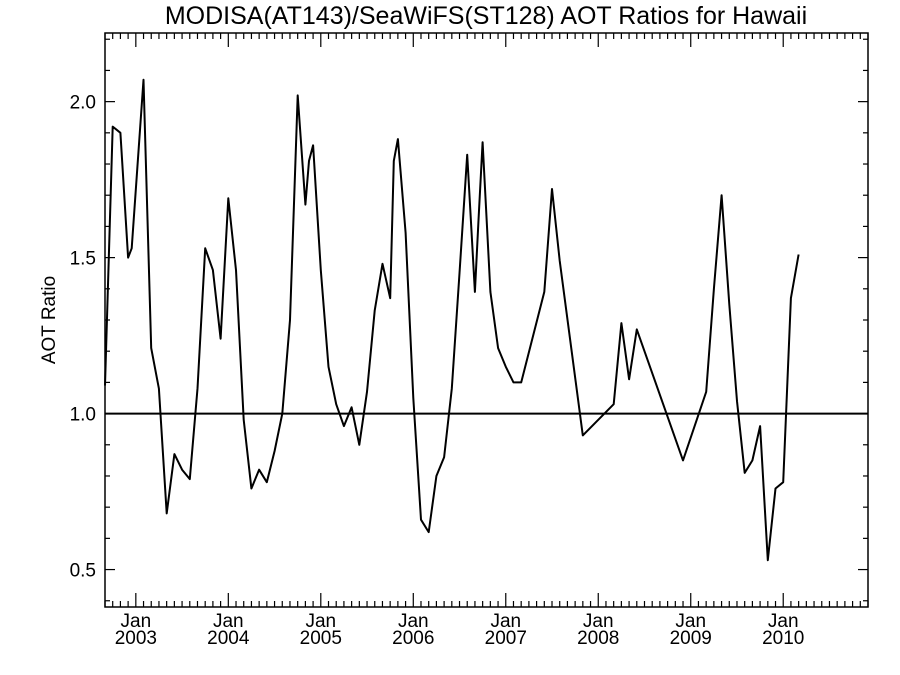 This screenshot has height=675, width=900. I want to click on x-tick-label-year: 2007, so click(506, 638).